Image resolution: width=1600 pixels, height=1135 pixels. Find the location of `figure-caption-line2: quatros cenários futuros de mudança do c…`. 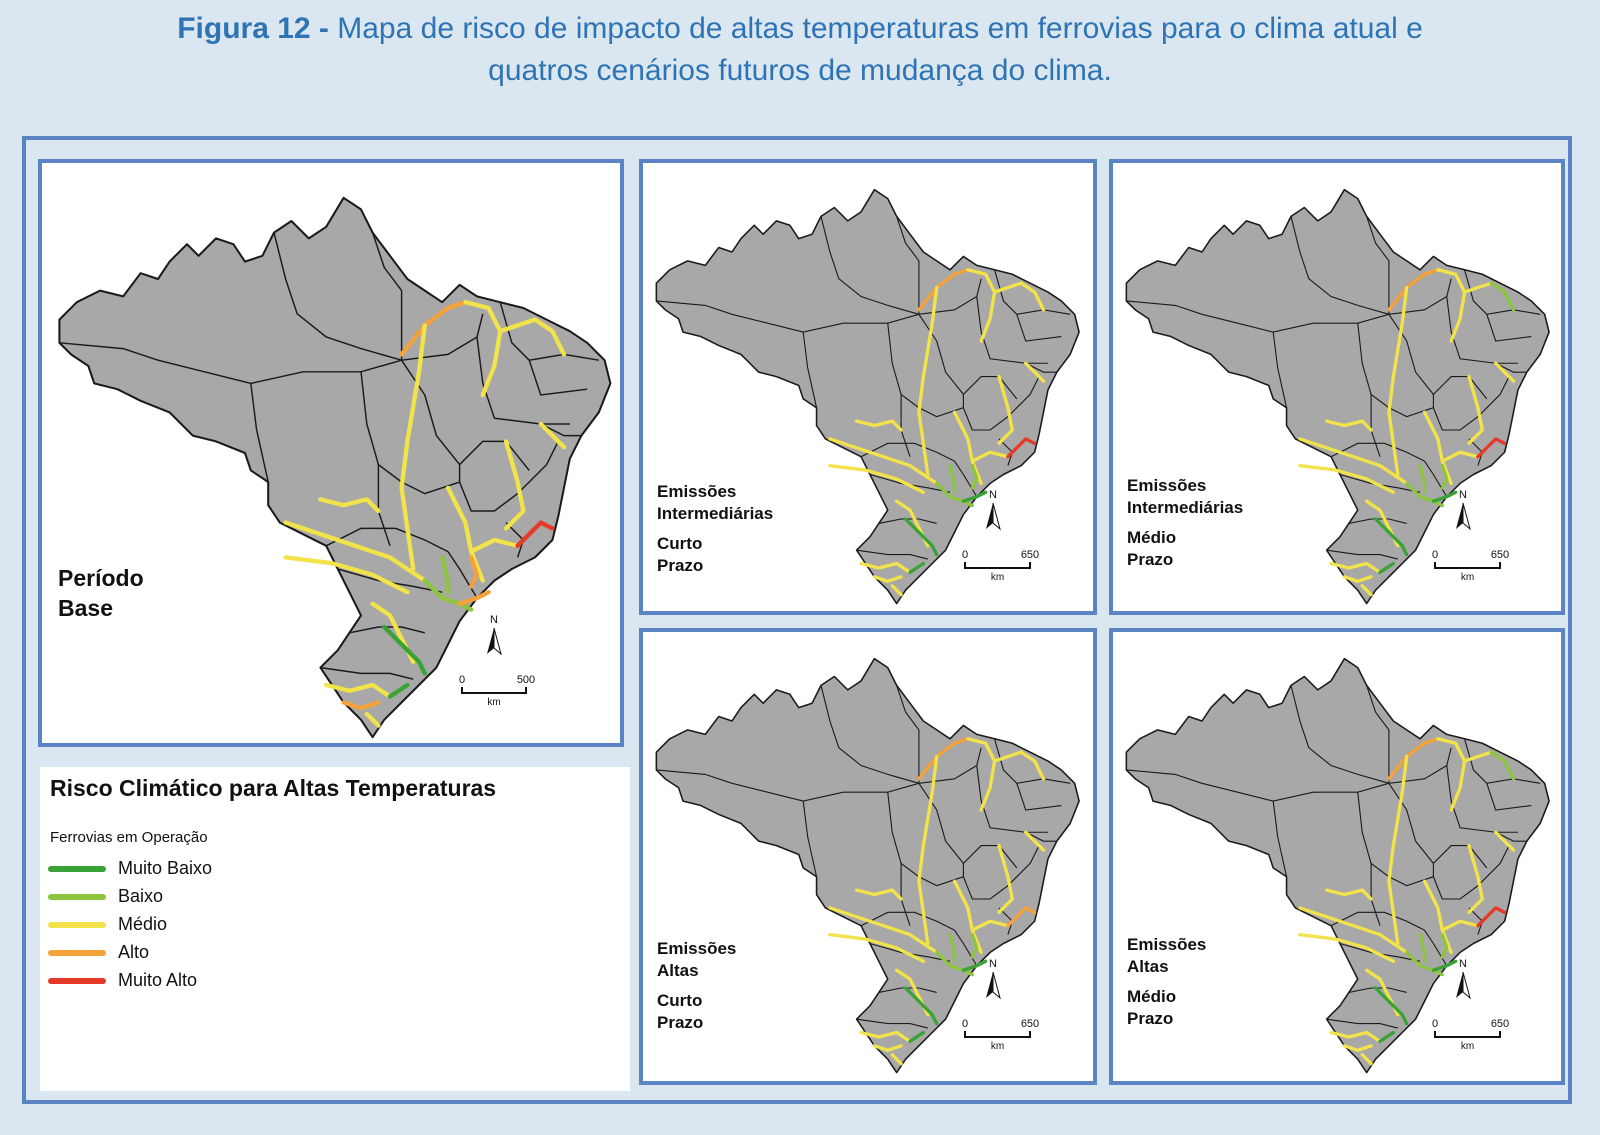

figure-caption-line2: quatros cenários futuros de mudança do c… is located at coordinates (800, 70).